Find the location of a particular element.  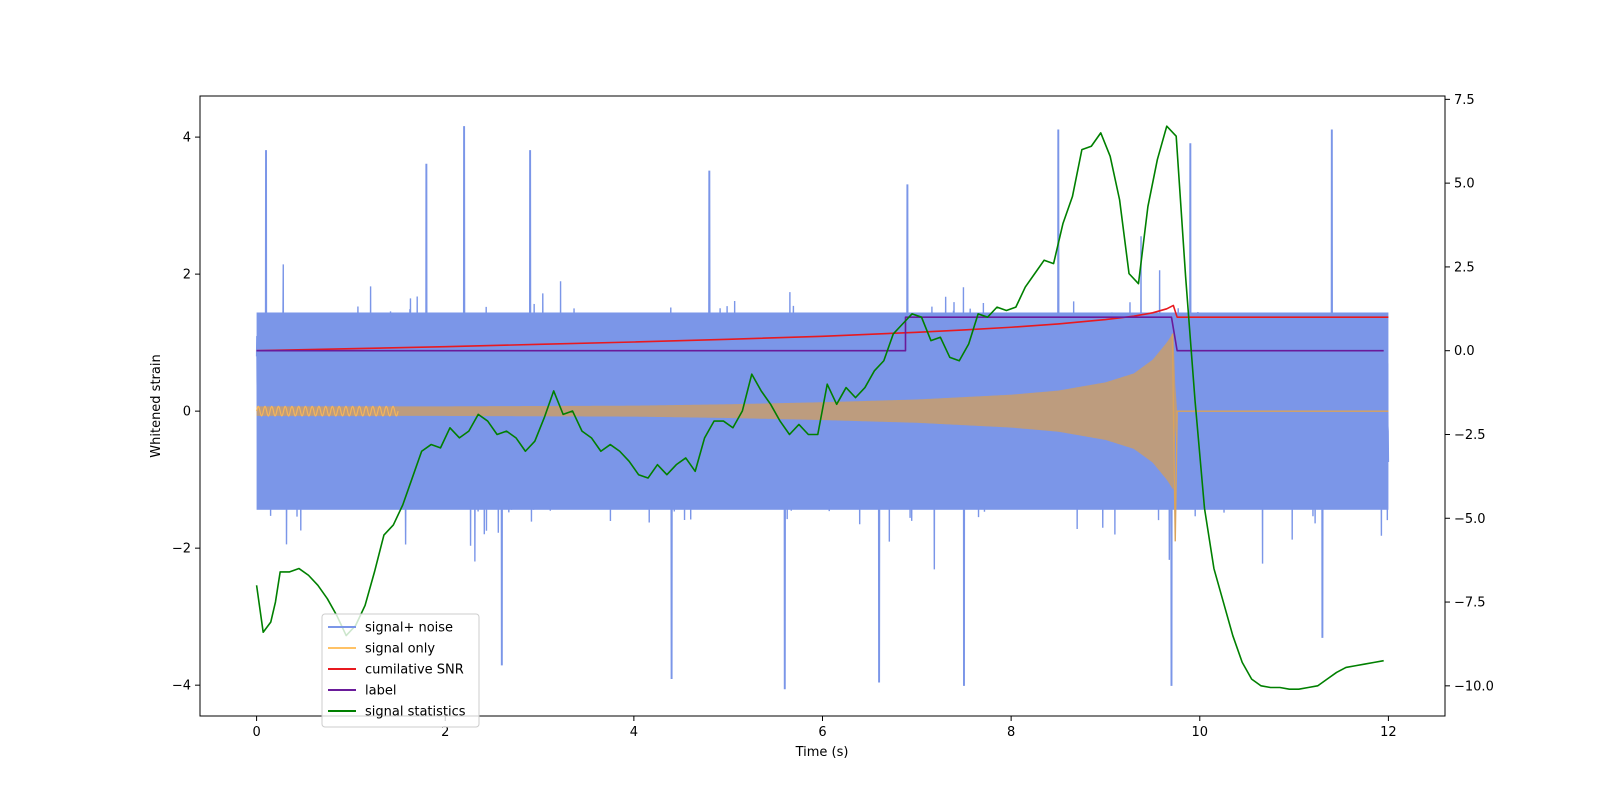

y-left-tick-label: −4 is located at coordinates (181, 686).